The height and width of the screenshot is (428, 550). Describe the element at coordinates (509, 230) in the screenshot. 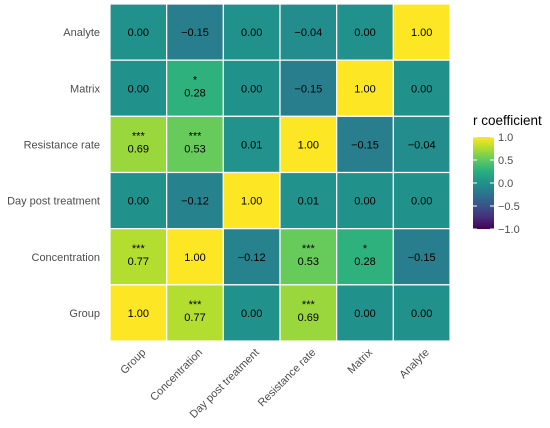

I see `legend-tick-label: −1.0` at that location.